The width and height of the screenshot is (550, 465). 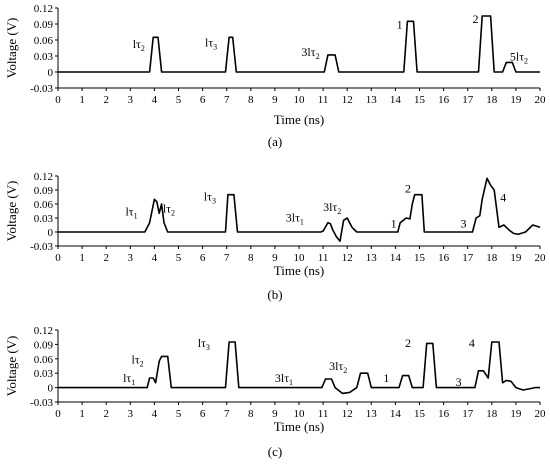 I want to click on panel-caption: (b), so click(x=274, y=294).